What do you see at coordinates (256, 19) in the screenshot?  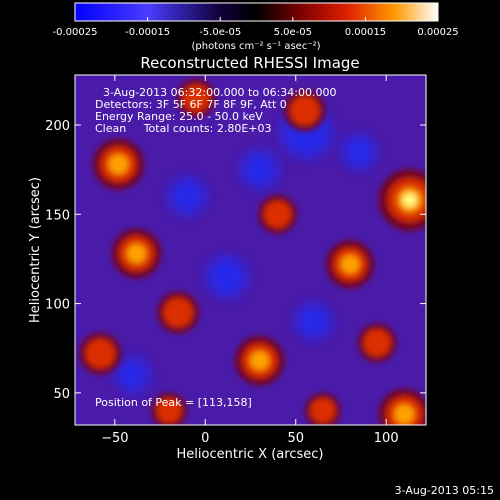 I see `colorbar-ticks` at bounding box center [256, 19].